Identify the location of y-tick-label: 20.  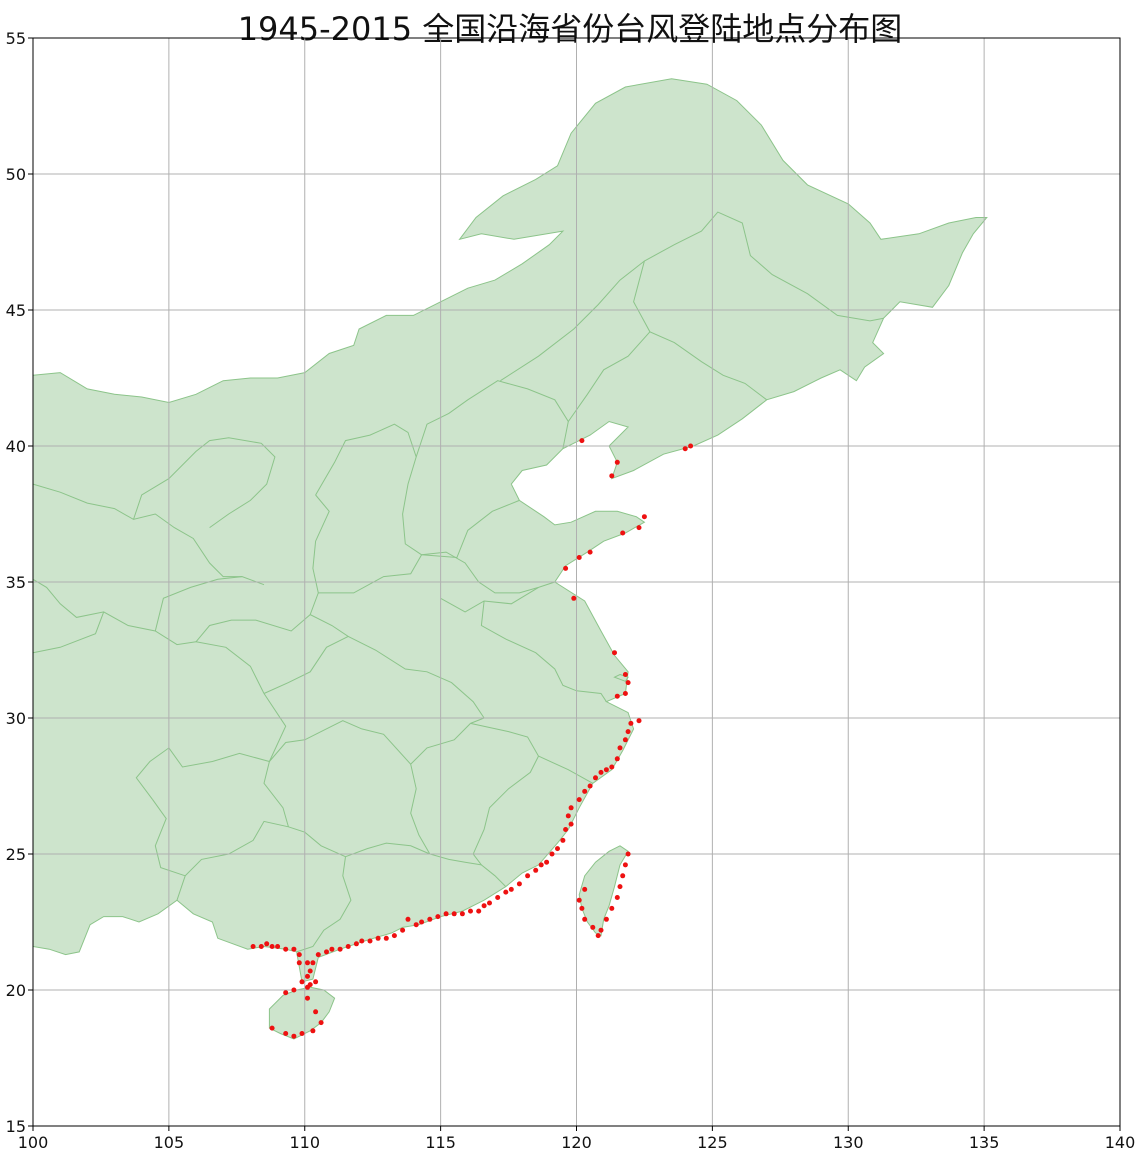
(16, 990).